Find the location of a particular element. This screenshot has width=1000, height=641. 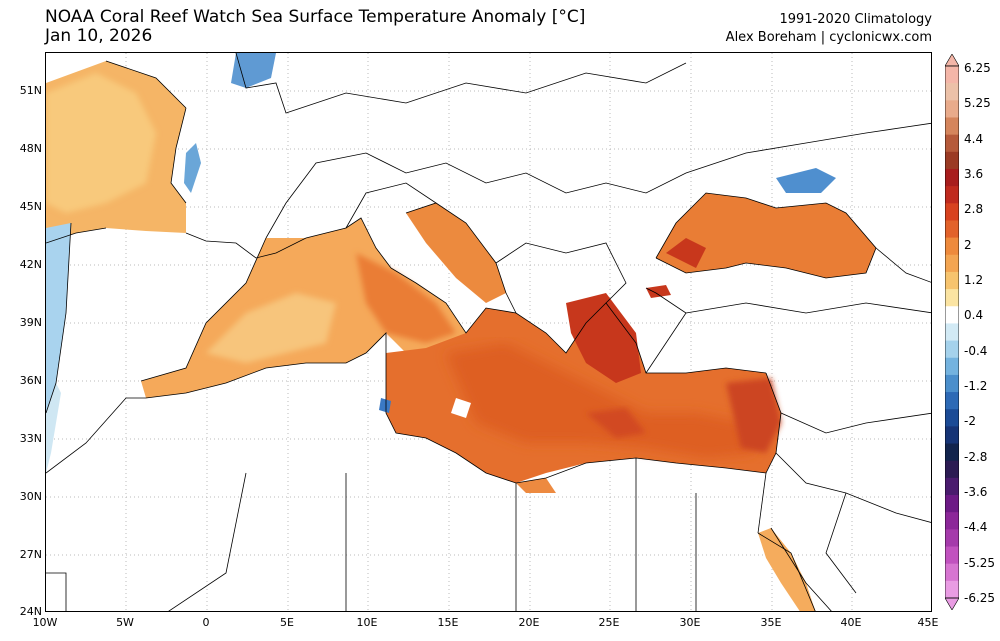

lon-label-45e: 45E is located at coordinates (928, 622).